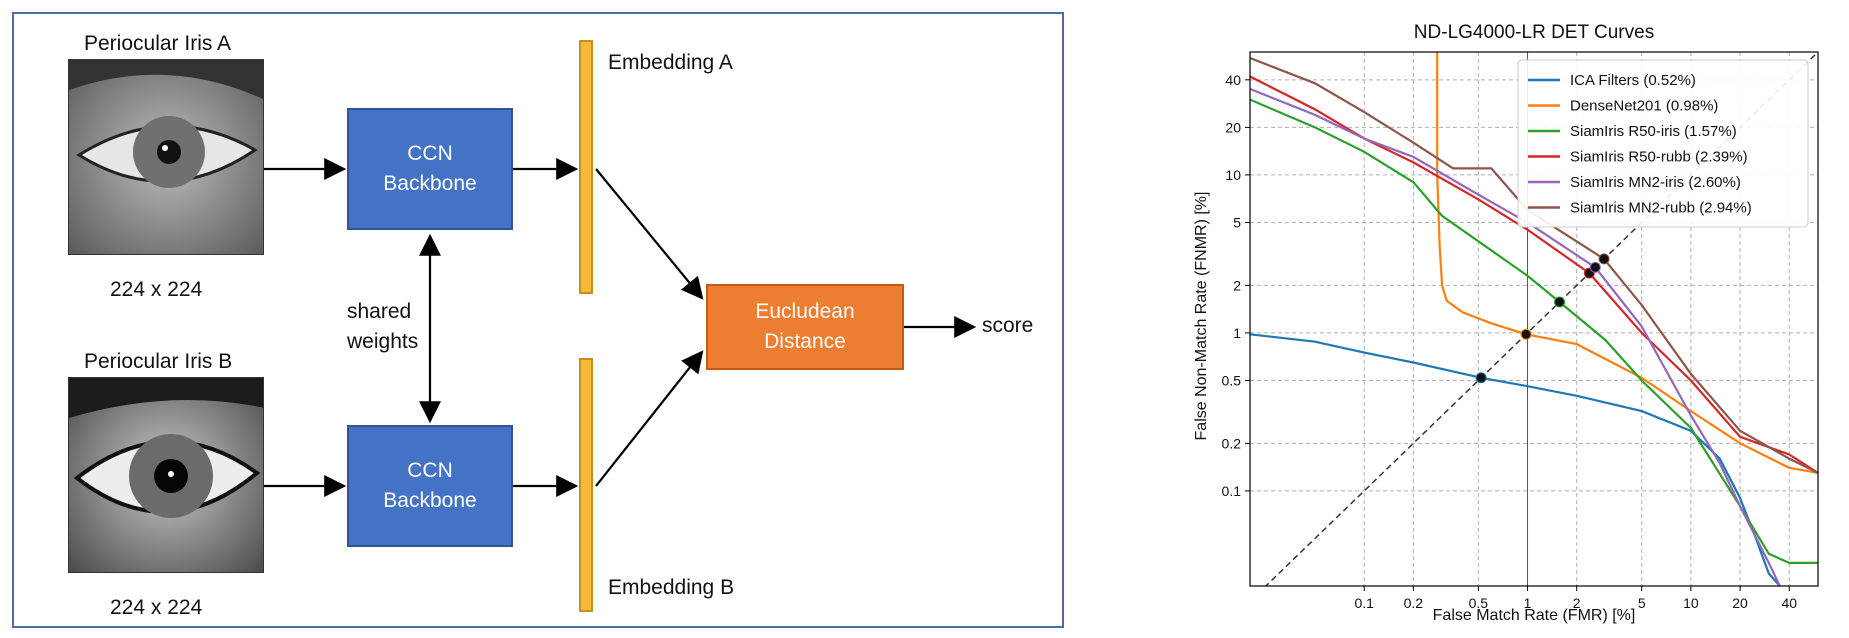 This screenshot has width=1849, height=638. Describe the element at coordinates (1642, 603) in the screenshot. I see `x-tick-label: 5` at that location.